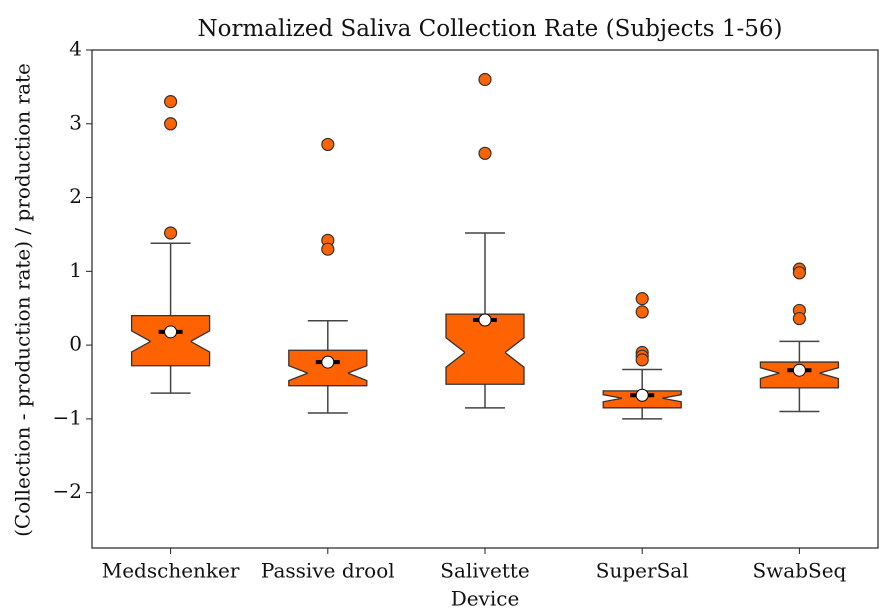 The image size is (881, 613). I want to click on x-tick-label: SuperSal, so click(642, 571).